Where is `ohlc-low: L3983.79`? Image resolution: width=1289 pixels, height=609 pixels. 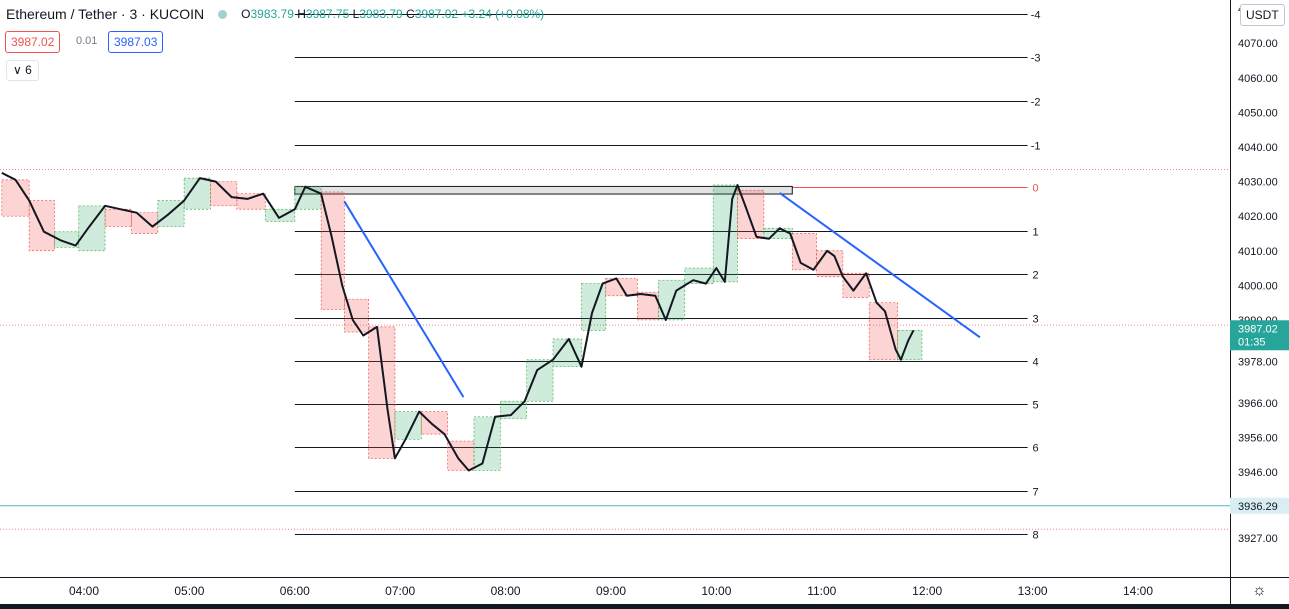 ohlc-low: L3983.79 is located at coordinates (377, 14).